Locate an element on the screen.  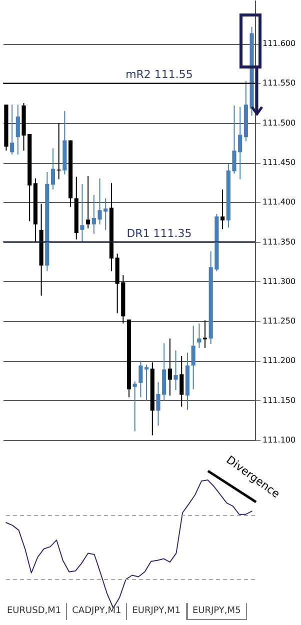
y-tick-label: 111.300 is located at coordinates (279, 281).